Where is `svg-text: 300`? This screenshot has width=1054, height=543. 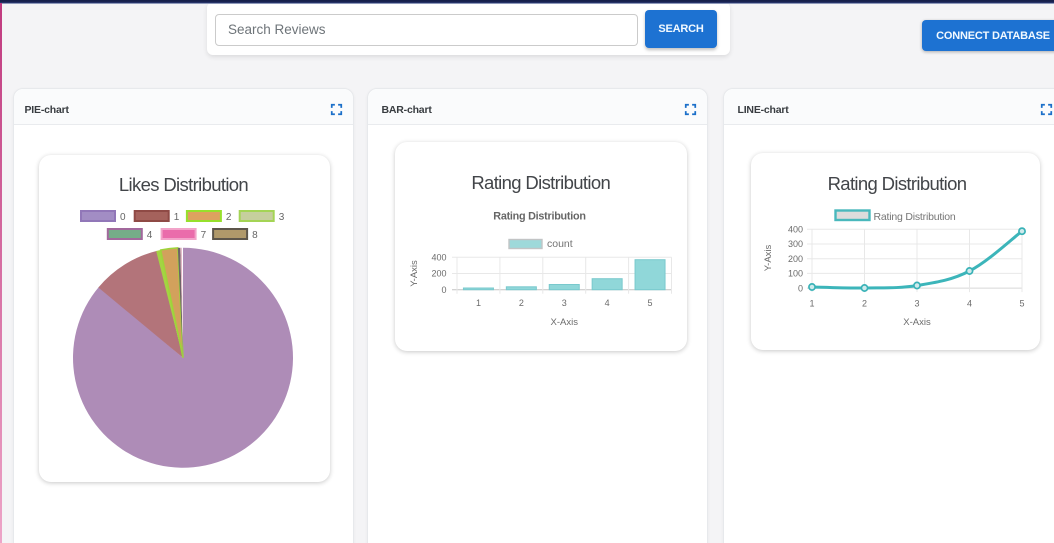
svg-text: 300 is located at coordinates (795, 244).